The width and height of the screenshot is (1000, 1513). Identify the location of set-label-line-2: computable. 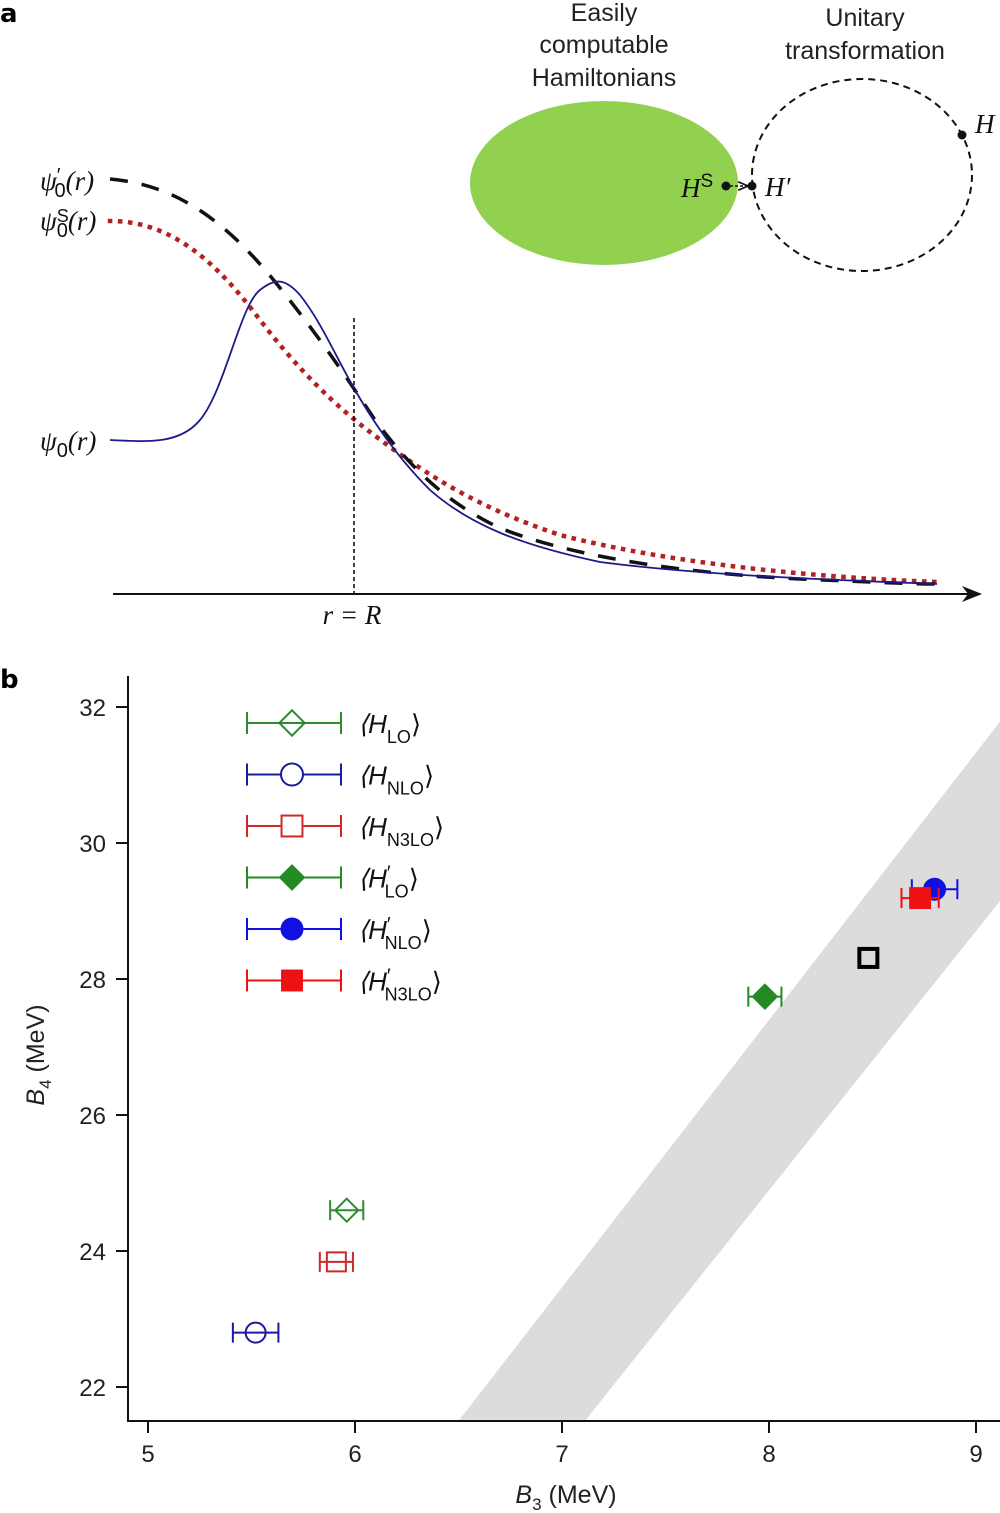
(603, 45).